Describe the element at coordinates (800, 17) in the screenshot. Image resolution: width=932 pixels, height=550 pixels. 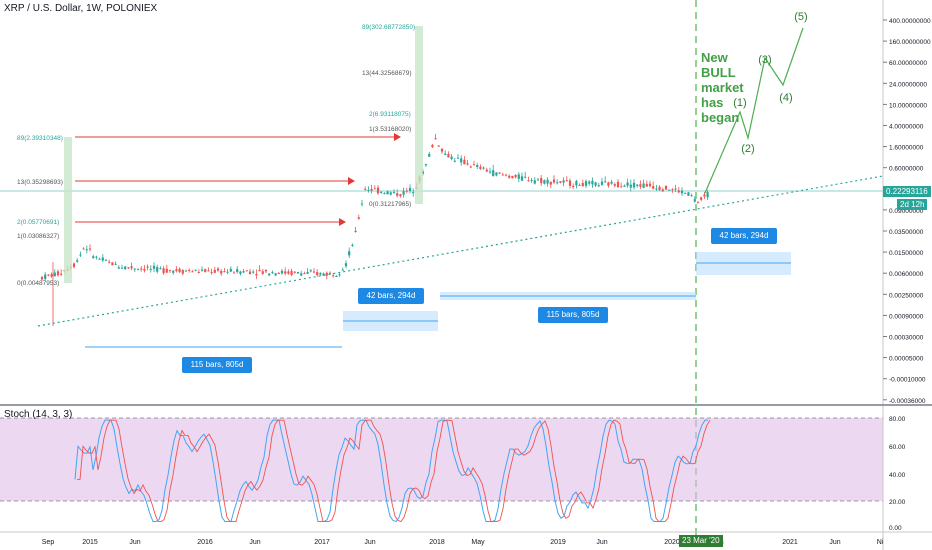
I see `wave-label: (5)` at that location.